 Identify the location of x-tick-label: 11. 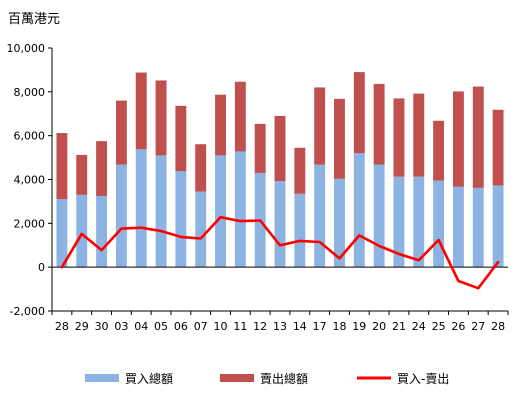
(240, 326).